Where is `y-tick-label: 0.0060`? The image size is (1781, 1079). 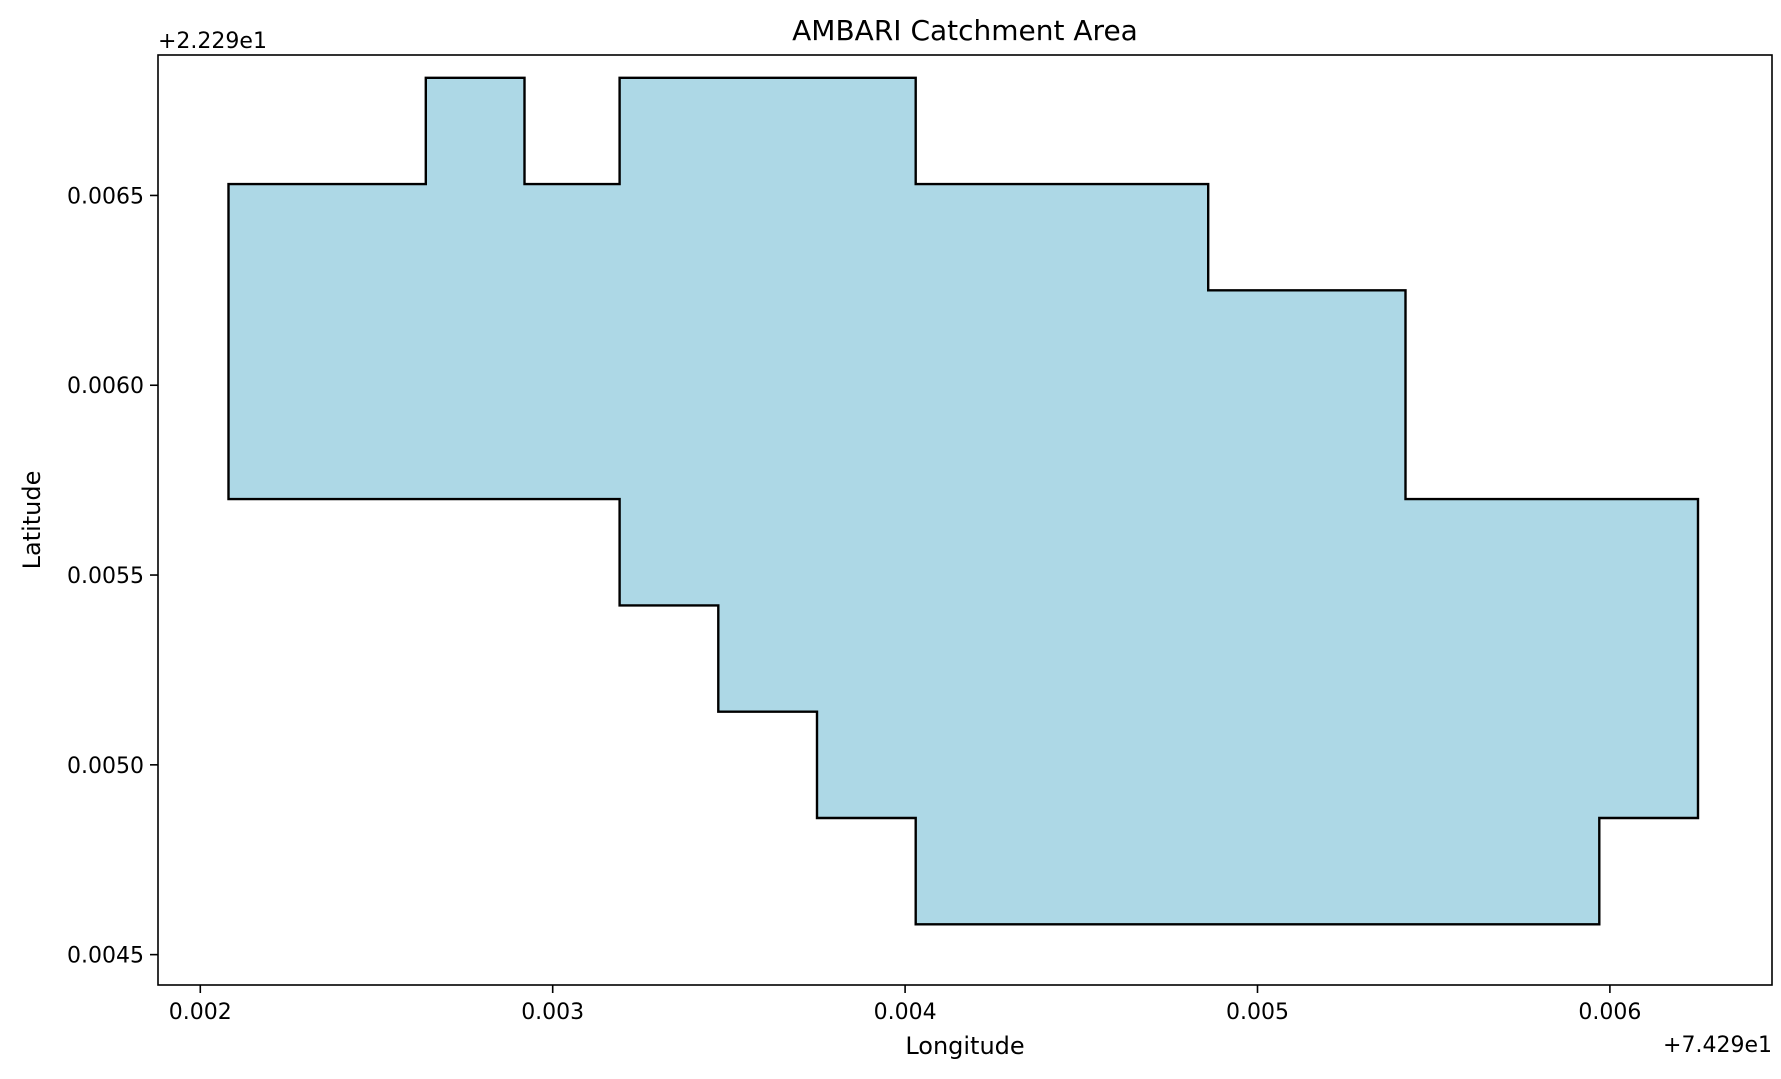 y-tick-label: 0.0060 is located at coordinates (105, 386).